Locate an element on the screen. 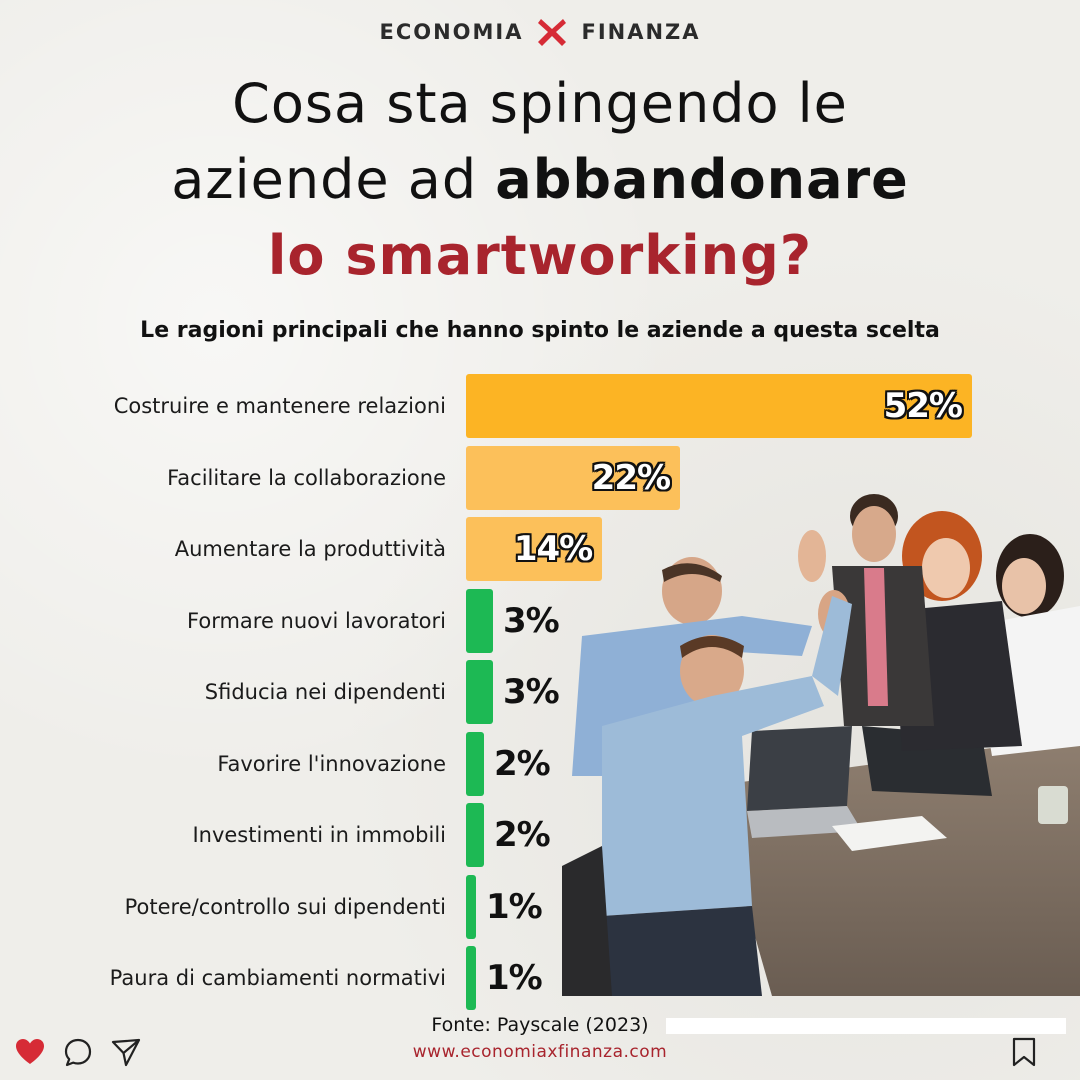  x-logo-icon is located at coordinates (552, 32).